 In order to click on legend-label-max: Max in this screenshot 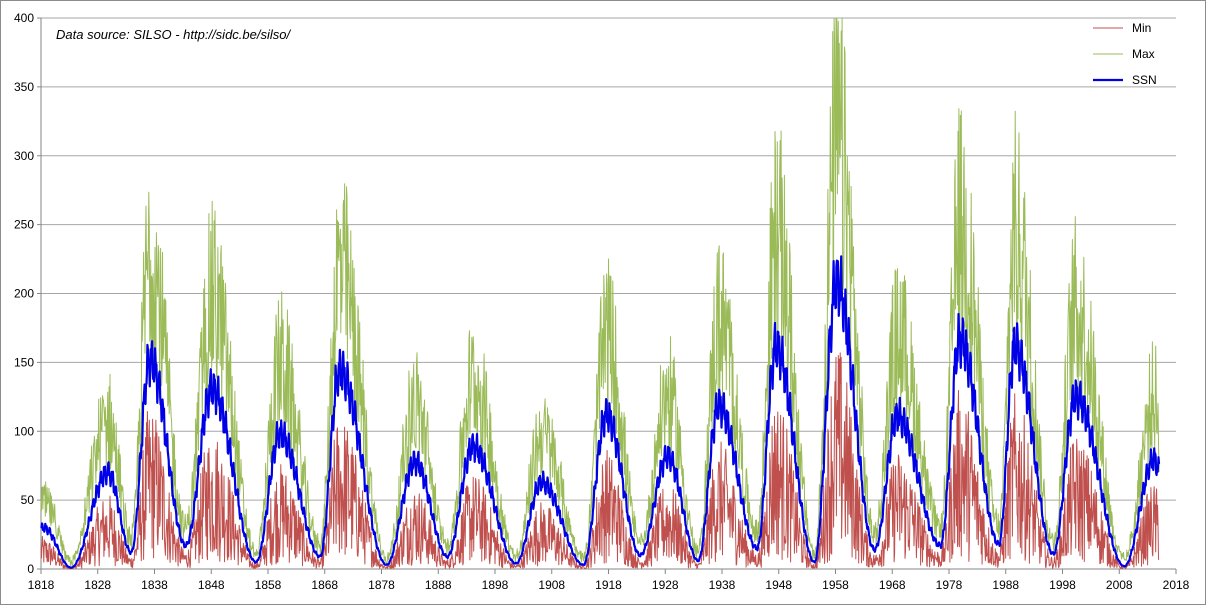, I will do `click(1143, 54)`.